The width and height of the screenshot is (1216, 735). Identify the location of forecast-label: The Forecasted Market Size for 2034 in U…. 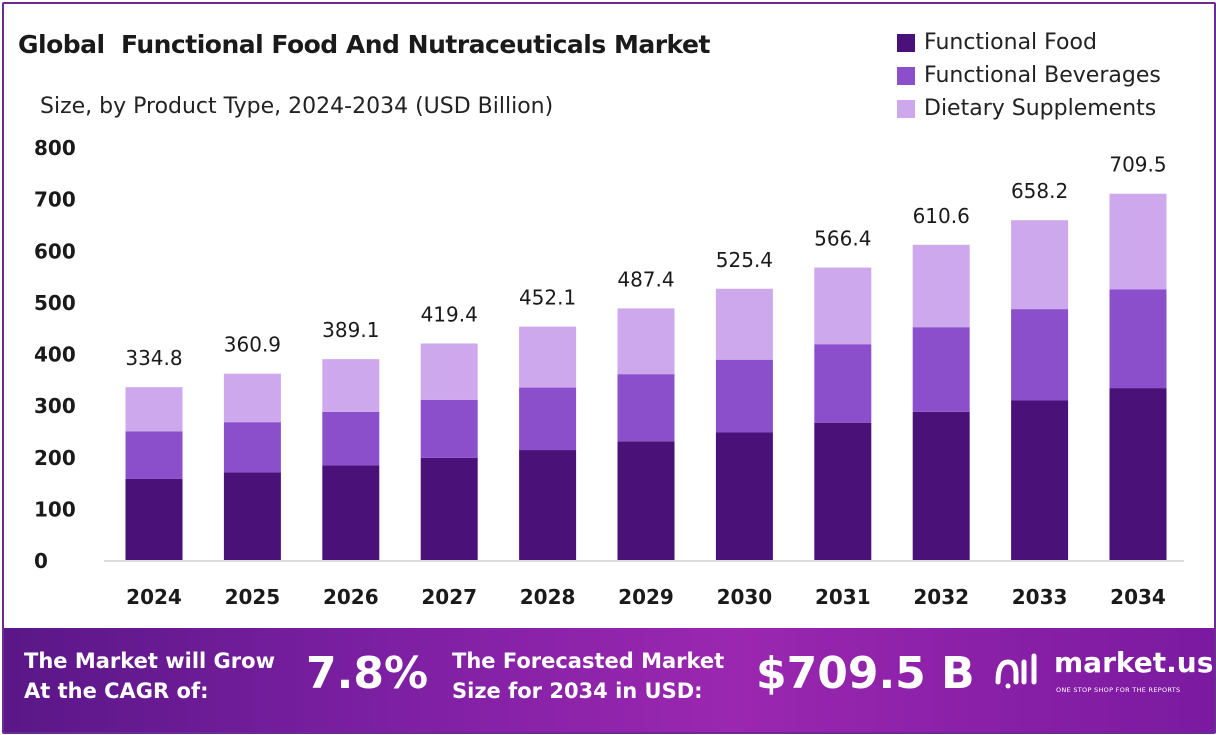
(588, 676).